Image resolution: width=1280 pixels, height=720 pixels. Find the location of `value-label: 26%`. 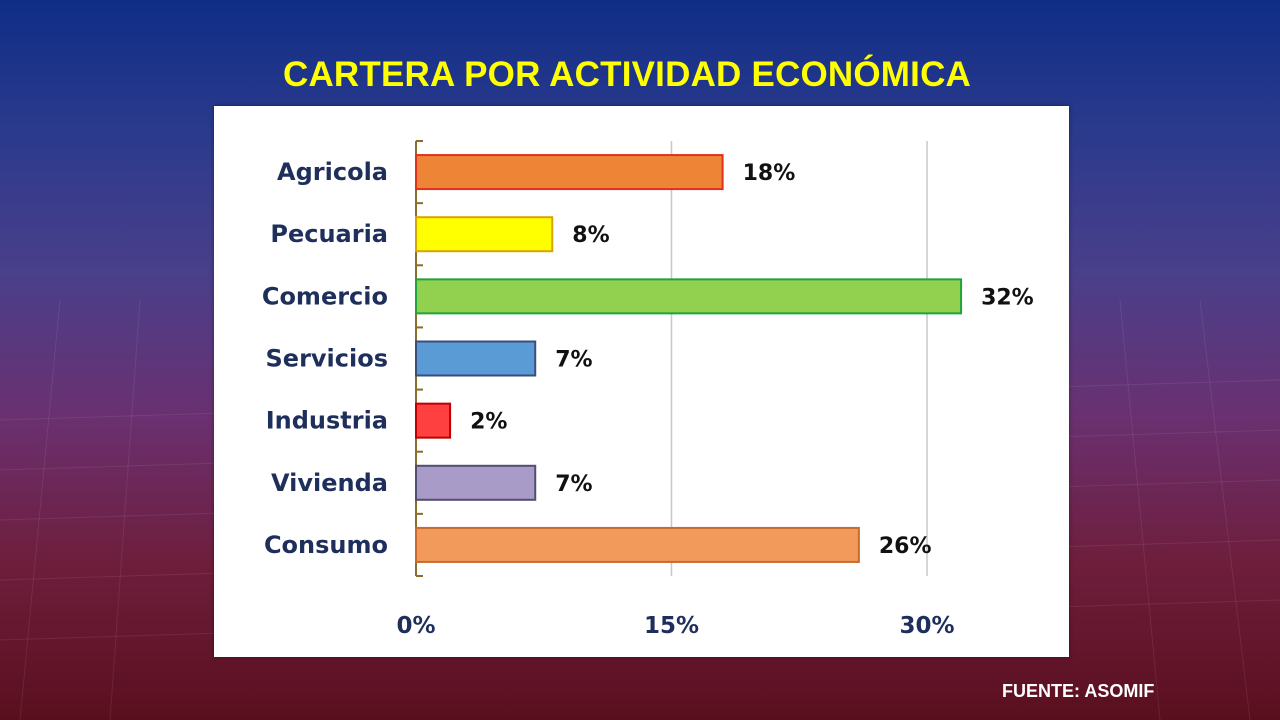

value-label: 26% is located at coordinates (905, 546).